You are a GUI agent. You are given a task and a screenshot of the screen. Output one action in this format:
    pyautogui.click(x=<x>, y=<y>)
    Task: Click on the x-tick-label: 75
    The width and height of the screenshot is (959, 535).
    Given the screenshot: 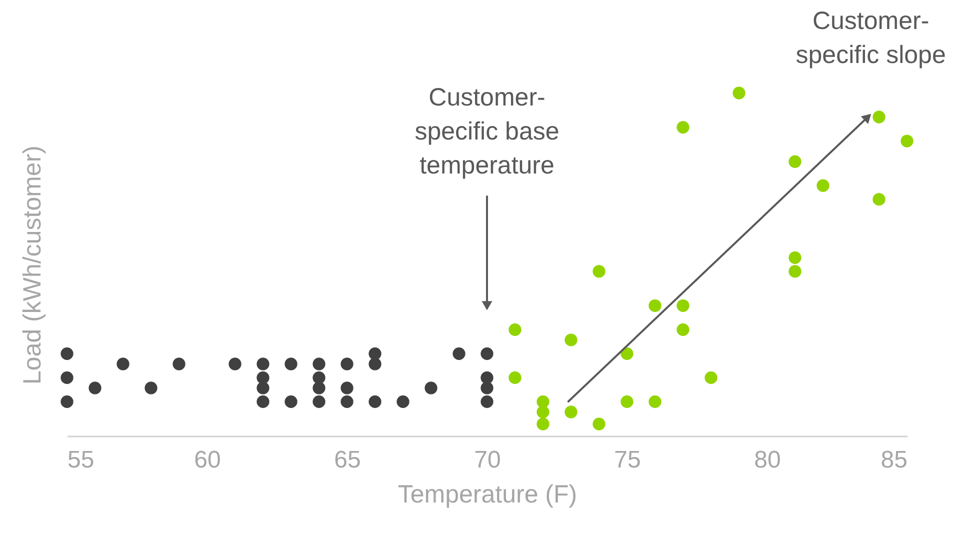 What is the action you would take?
    pyautogui.click(x=627, y=460)
    